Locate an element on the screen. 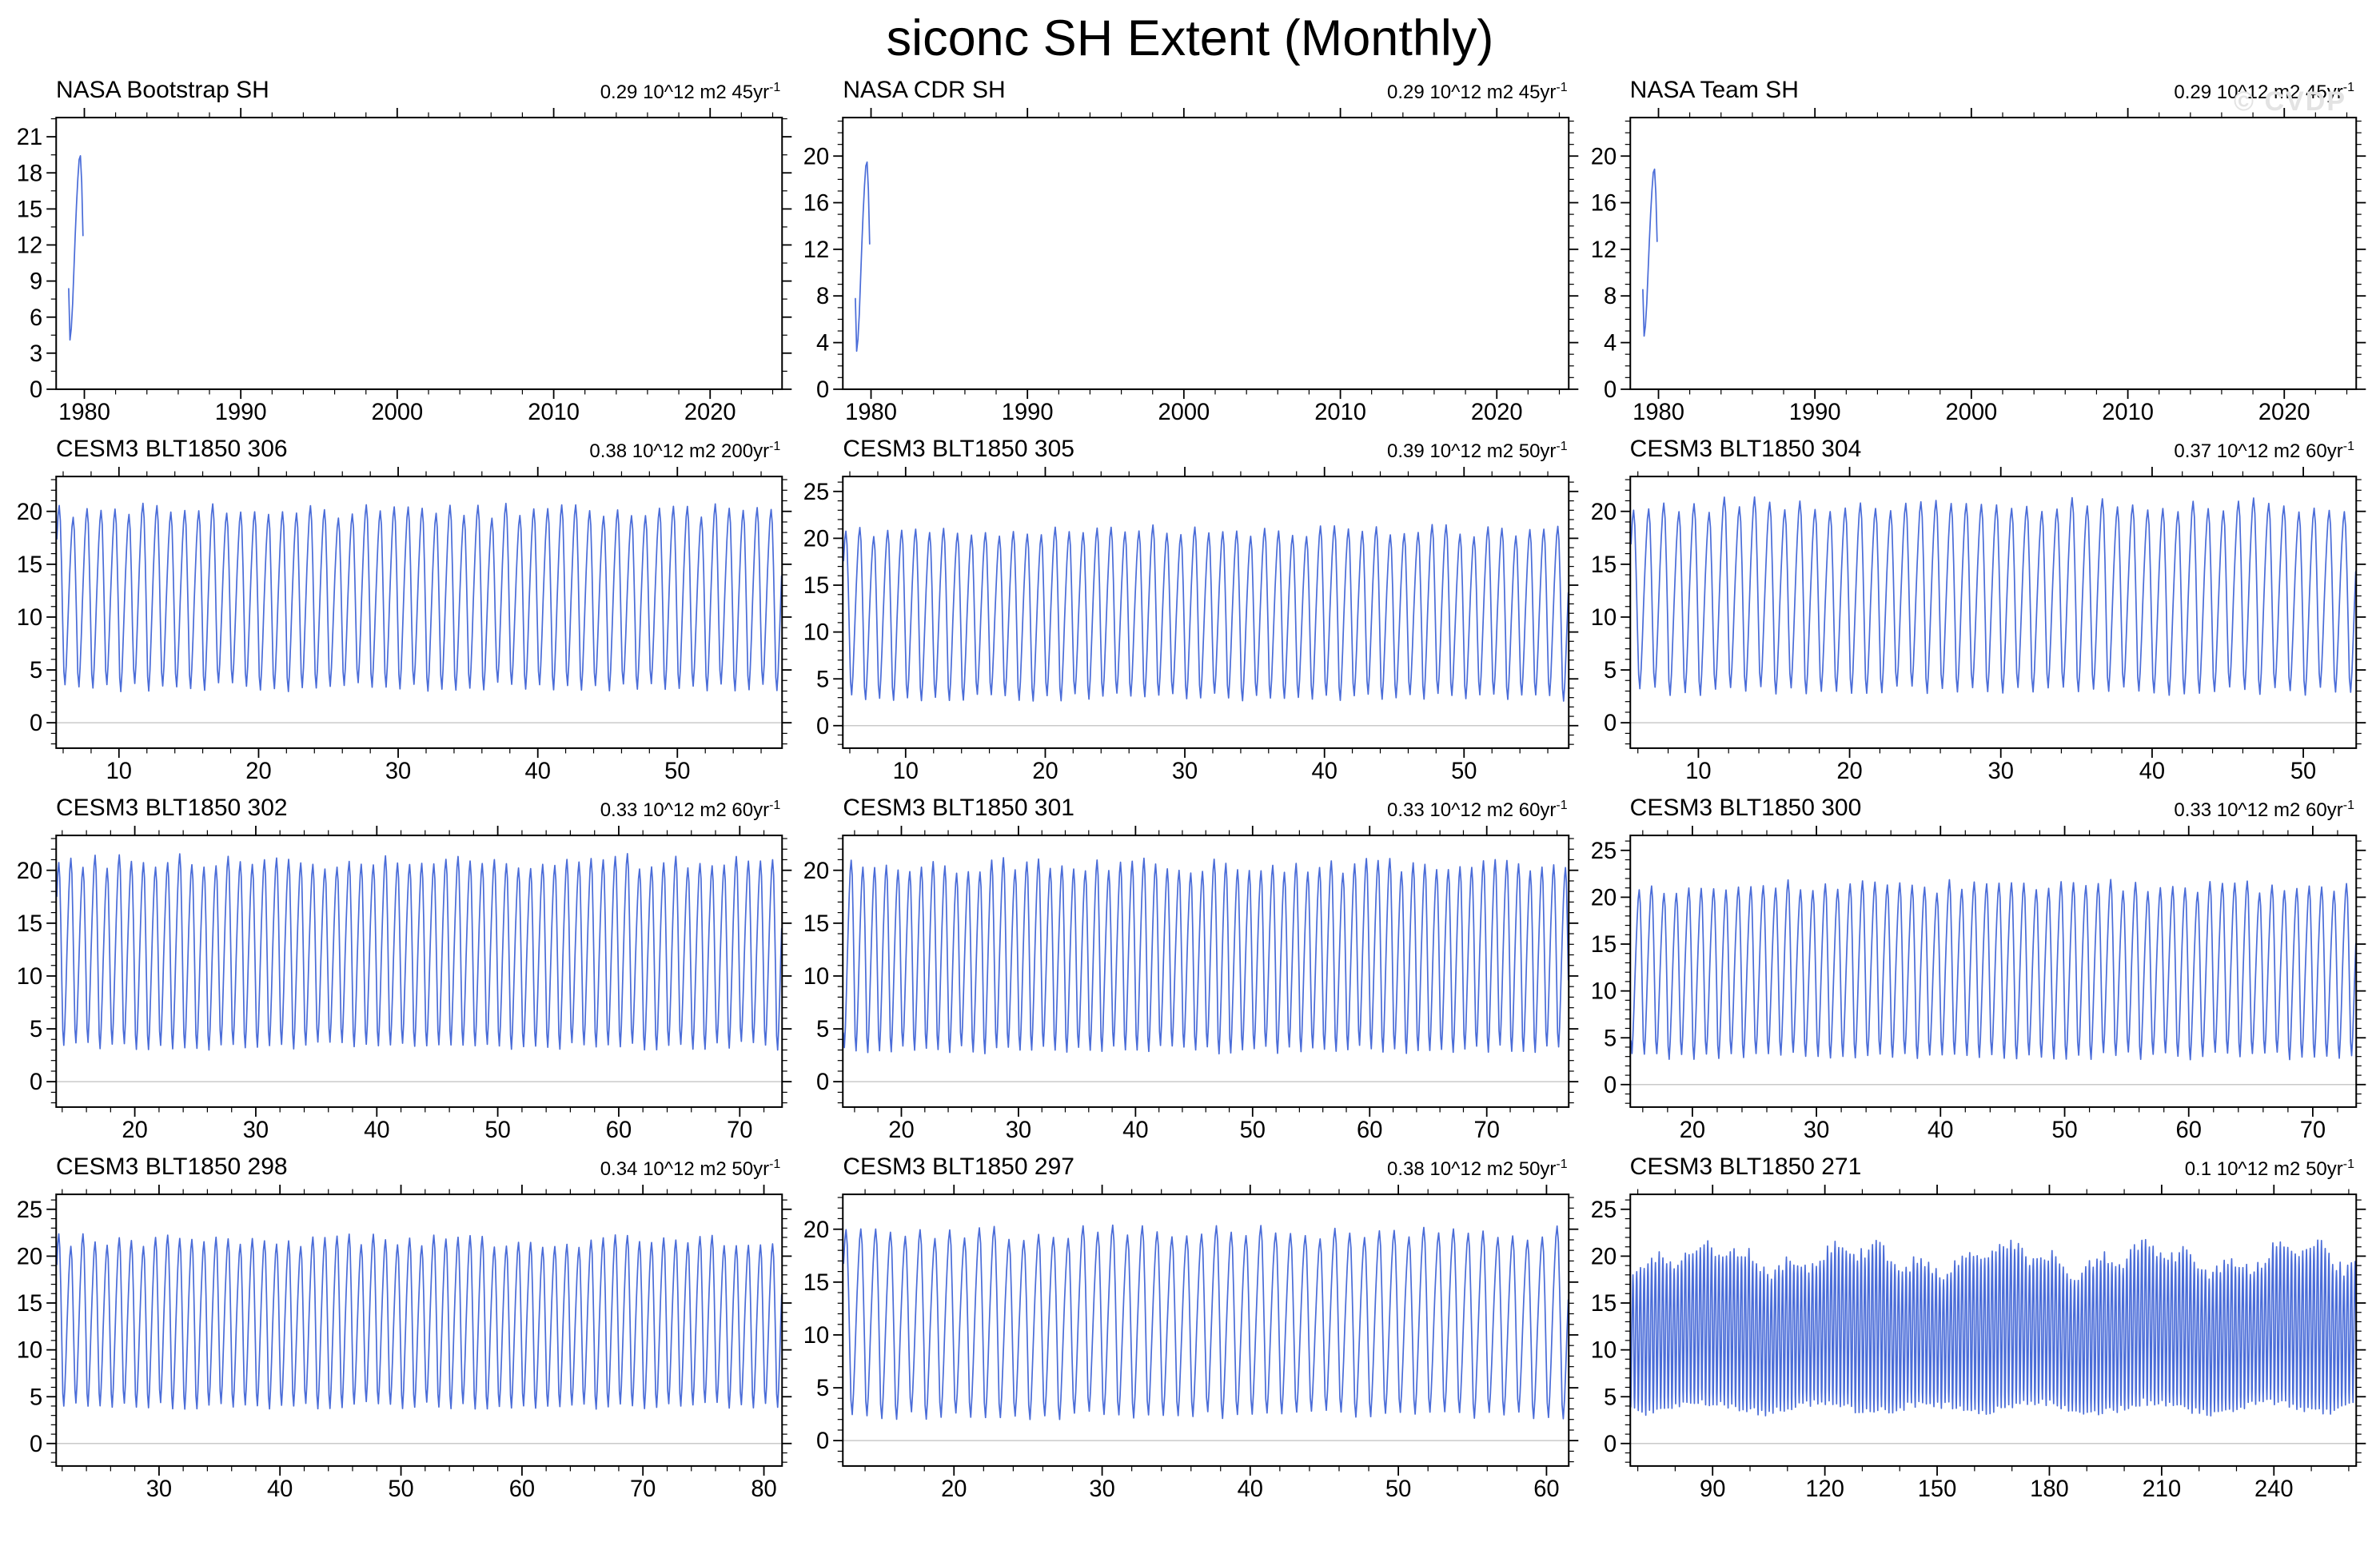 This screenshot has height=1558, width=2380. time-series-plot: 10 20 30 40 50 0 5 10 15 20 is located at coordinates (405, 625).